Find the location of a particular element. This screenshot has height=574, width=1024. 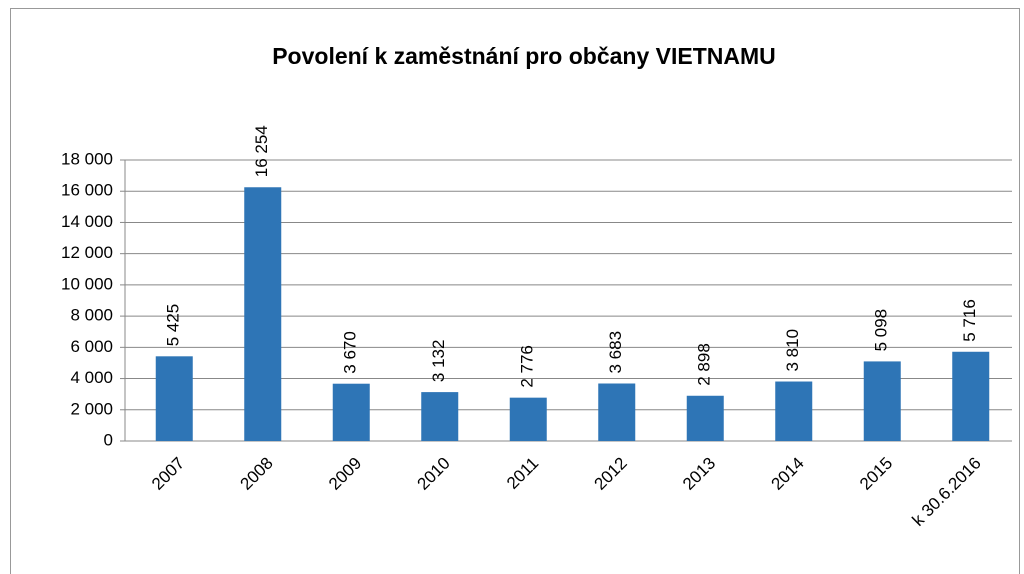

value-label: 16 254 is located at coordinates (261, 151).